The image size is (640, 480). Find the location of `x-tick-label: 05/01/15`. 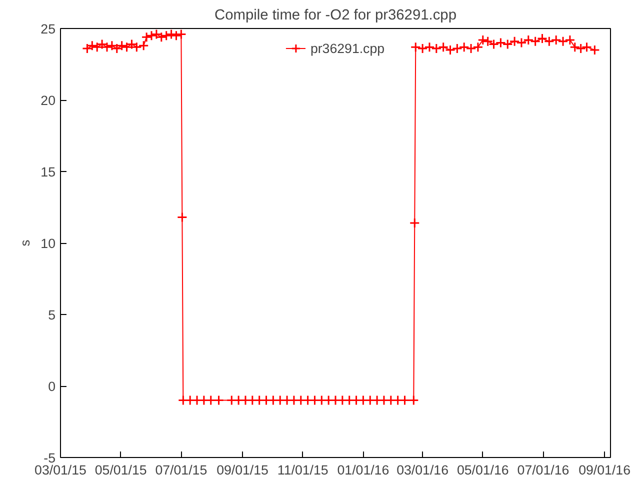

x-tick-label: 05/01/15 is located at coordinates (120, 470).